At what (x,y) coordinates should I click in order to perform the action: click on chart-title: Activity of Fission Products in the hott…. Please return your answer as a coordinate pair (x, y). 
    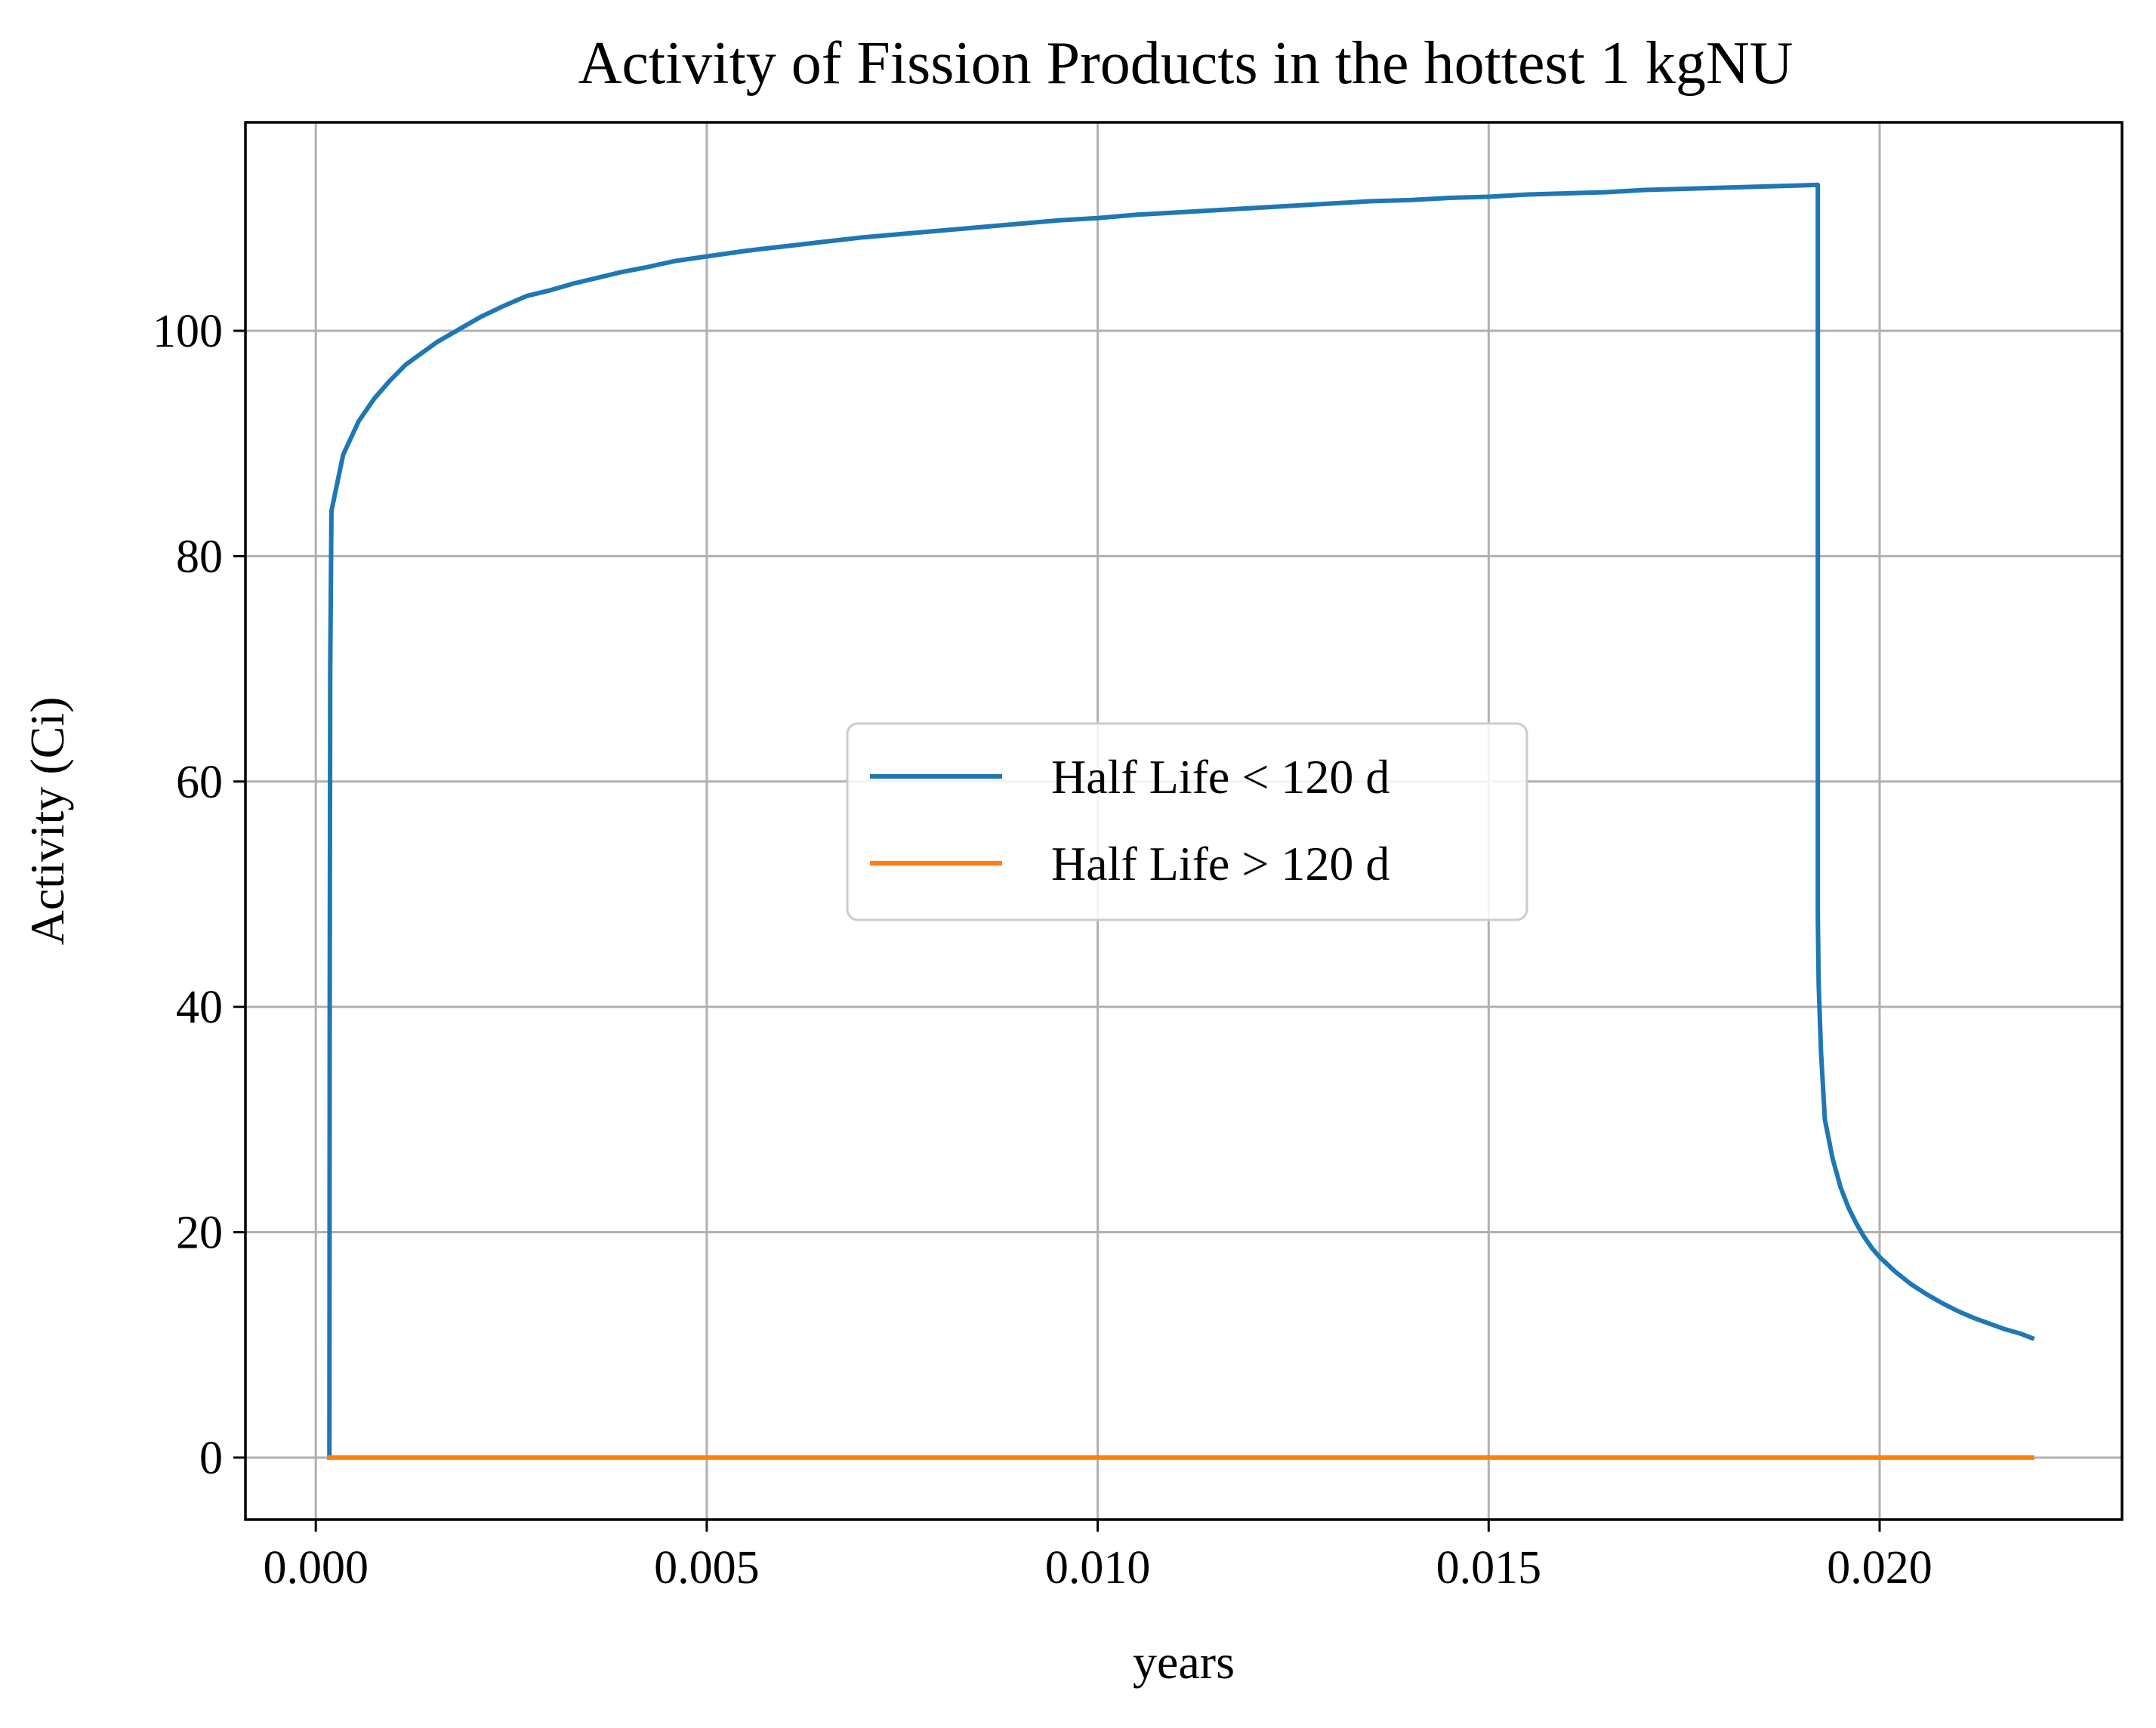
    Looking at the image, I should click on (1186, 63).